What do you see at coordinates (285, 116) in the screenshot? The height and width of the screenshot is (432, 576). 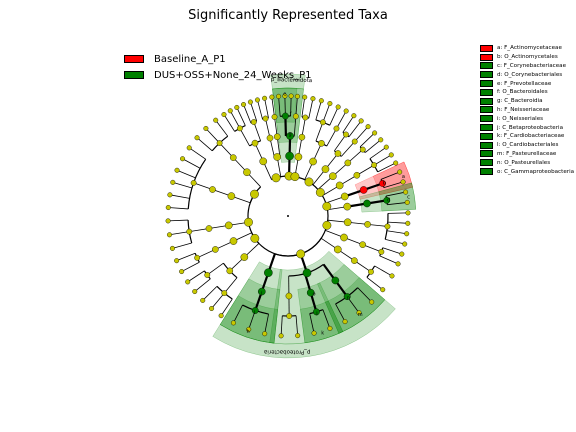 I see `node-e` at bounding box center [285, 116].